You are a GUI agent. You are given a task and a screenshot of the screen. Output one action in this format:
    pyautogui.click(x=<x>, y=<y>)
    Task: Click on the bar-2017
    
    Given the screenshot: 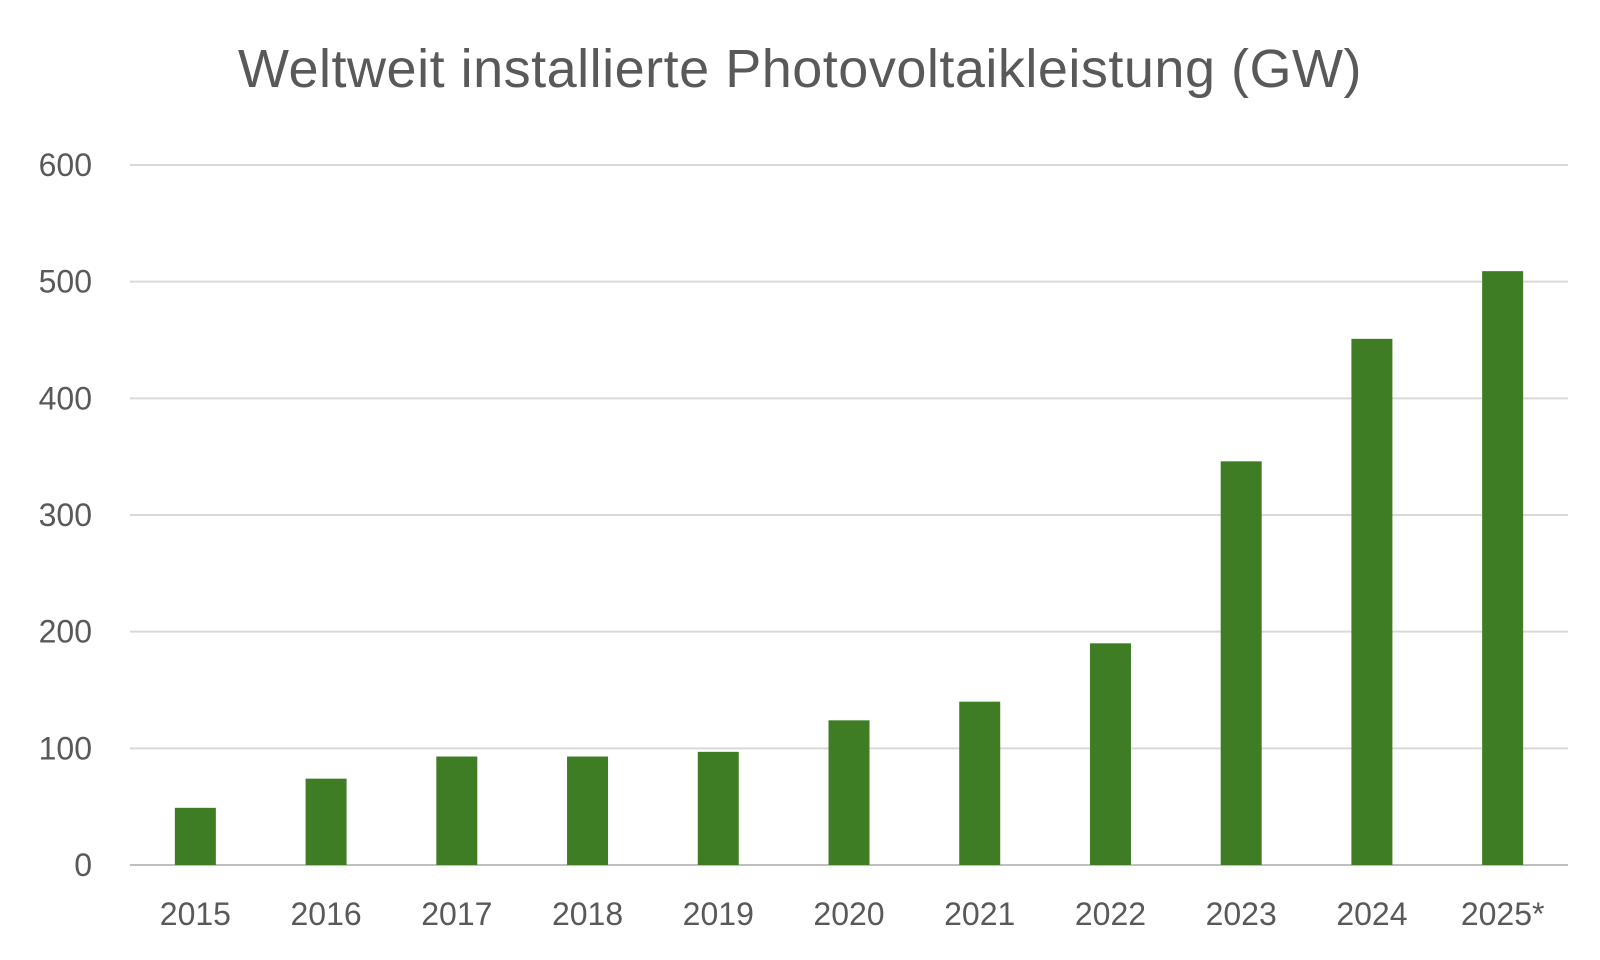 What is the action you would take?
    pyautogui.click(x=457, y=810)
    